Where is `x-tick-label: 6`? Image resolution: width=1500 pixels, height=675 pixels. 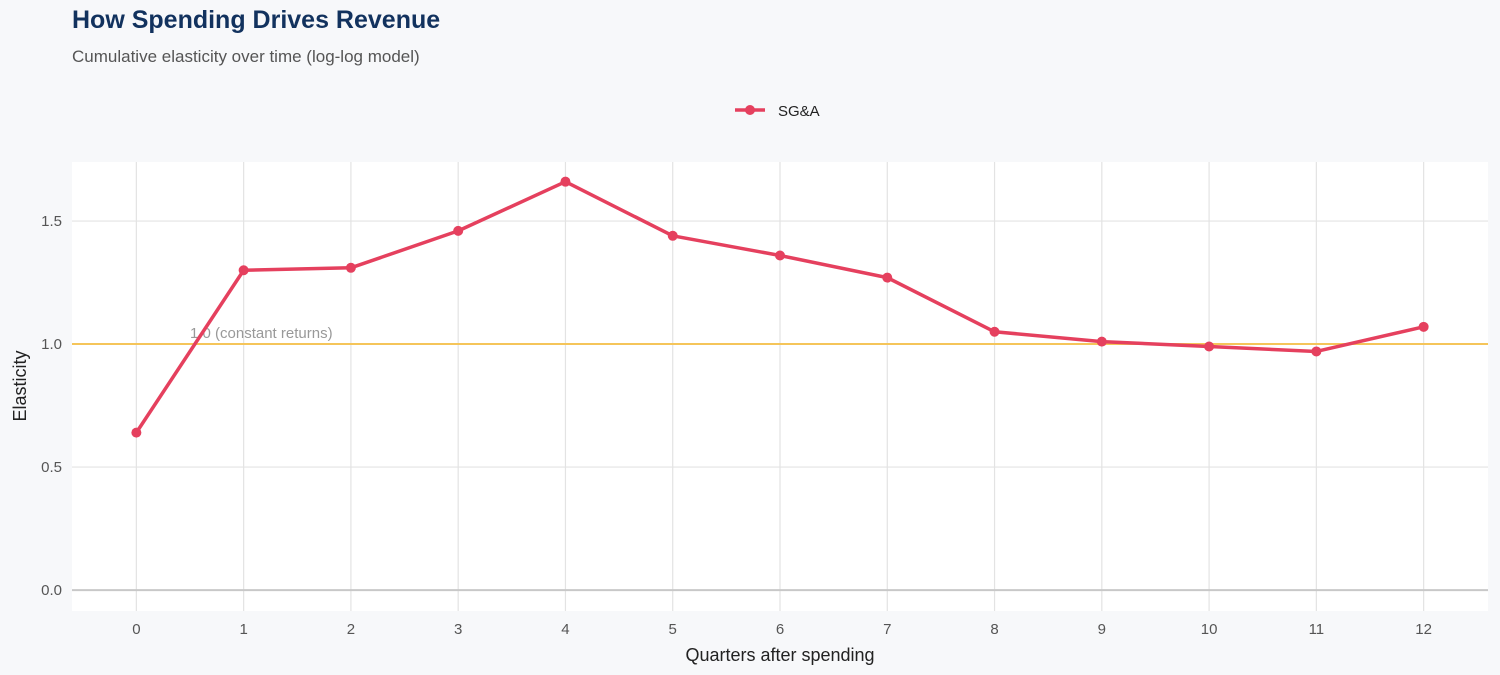 x-tick-label: 6 is located at coordinates (780, 629).